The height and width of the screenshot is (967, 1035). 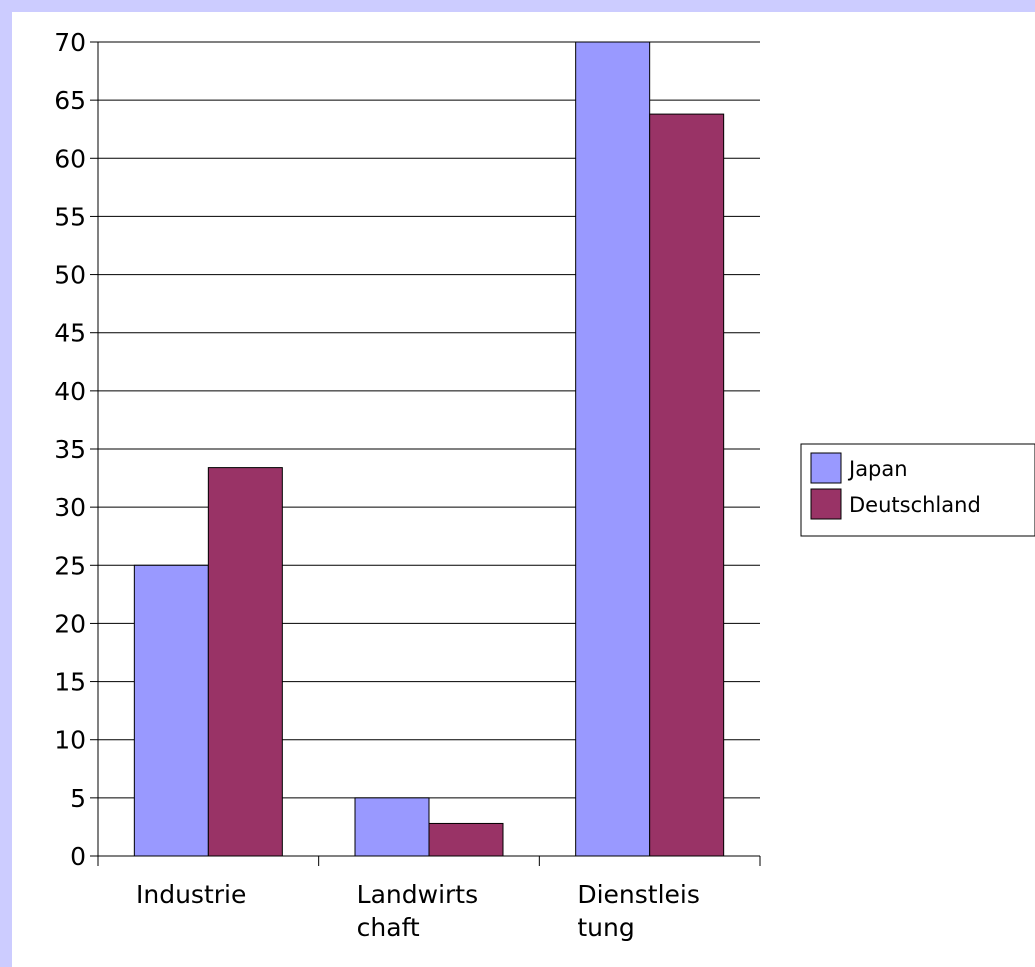 What do you see at coordinates (70, 682) in the screenshot?
I see `y-tick-label: 15` at bounding box center [70, 682].